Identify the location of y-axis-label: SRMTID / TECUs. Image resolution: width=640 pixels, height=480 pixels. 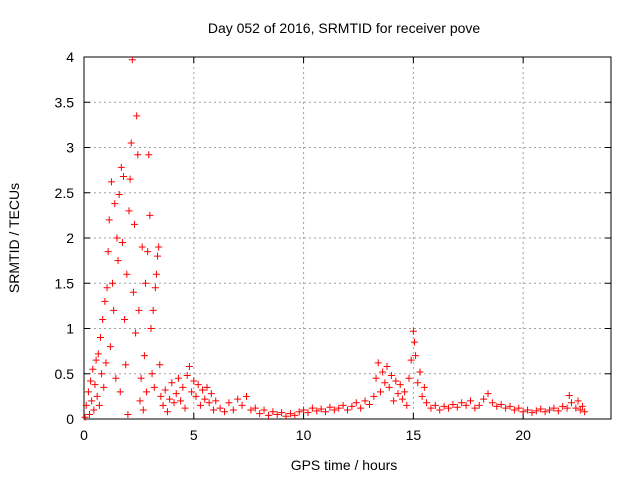
(14, 238).